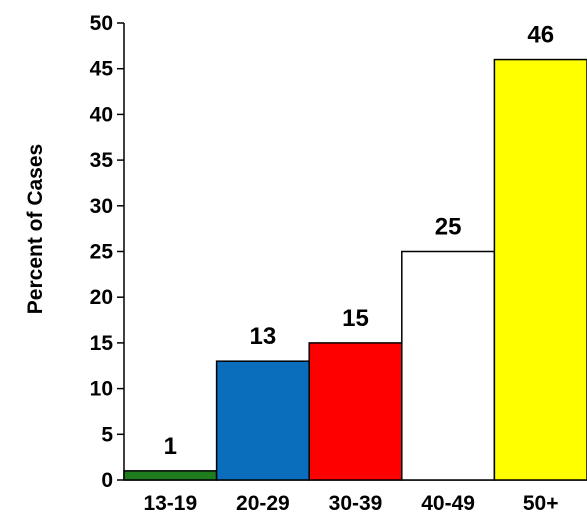 The height and width of the screenshot is (523, 587). I want to click on x-tick-label: 30-39, so click(356, 503).